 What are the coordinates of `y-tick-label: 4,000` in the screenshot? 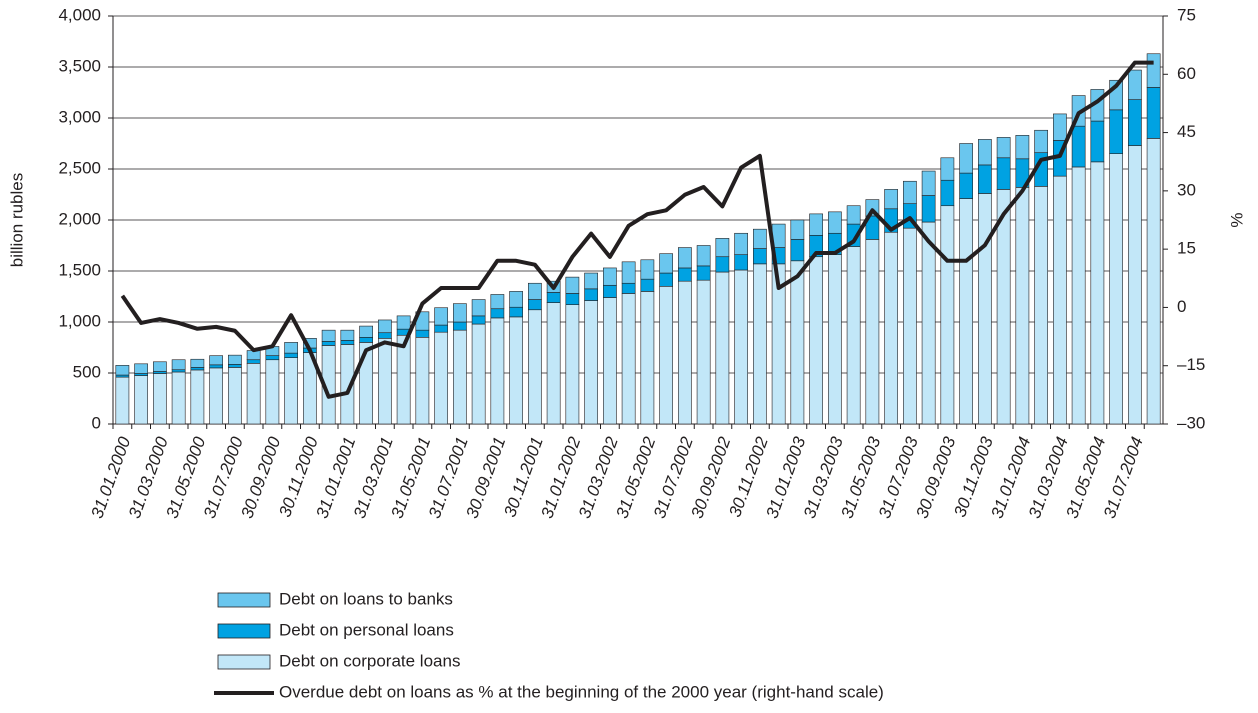 It's located at (79, 14).